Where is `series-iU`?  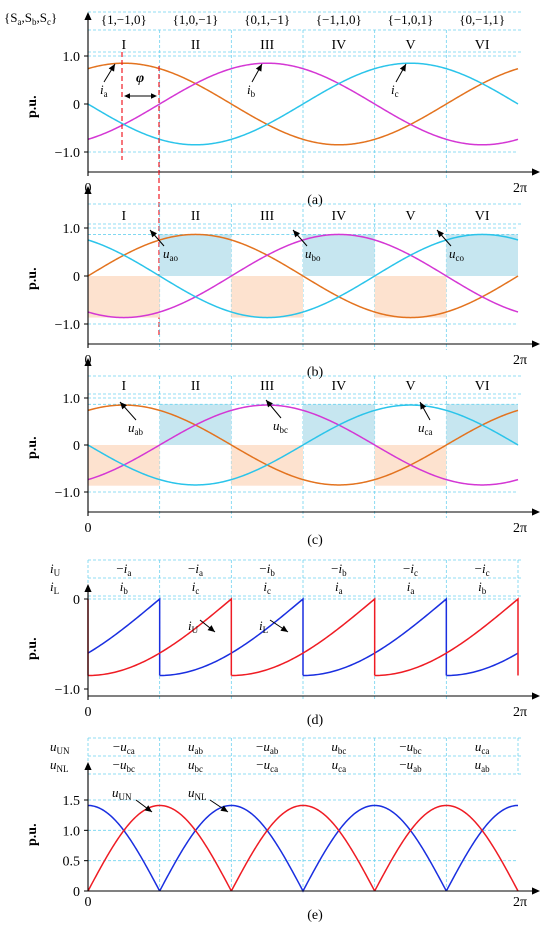 series-iU is located at coordinates (303, 637).